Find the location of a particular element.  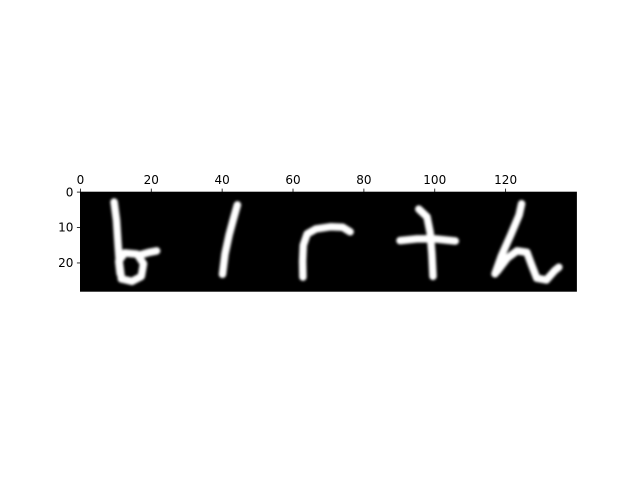

y-tick-label: 20 is located at coordinates (65, 263).